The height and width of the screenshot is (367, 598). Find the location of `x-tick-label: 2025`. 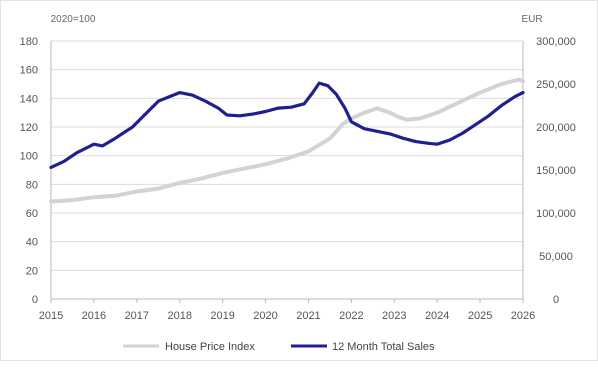

x-tick-label: 2025 is located at coordinates (480, 316).